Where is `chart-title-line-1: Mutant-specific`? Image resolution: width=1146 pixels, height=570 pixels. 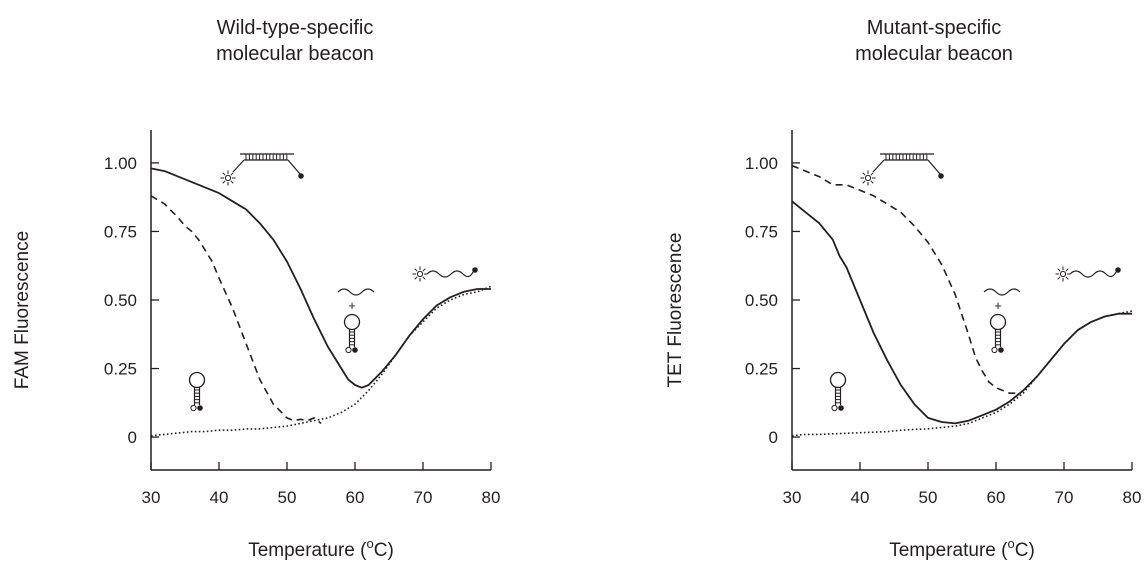
chart-title-line-1: Mutant-specific is located at coordinates (934, 28).